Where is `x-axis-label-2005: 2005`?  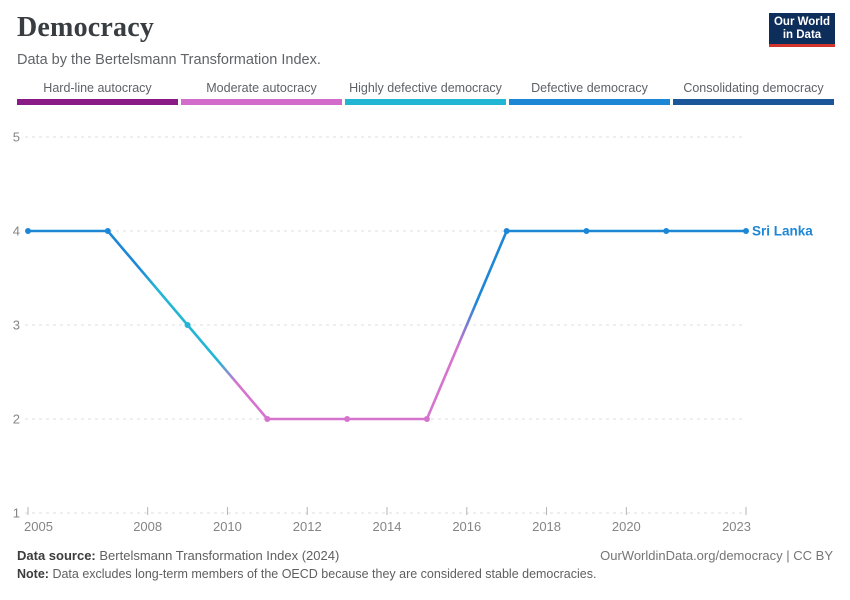
x-axis-label-2005: 2005 is located at coordinates (38, 526).